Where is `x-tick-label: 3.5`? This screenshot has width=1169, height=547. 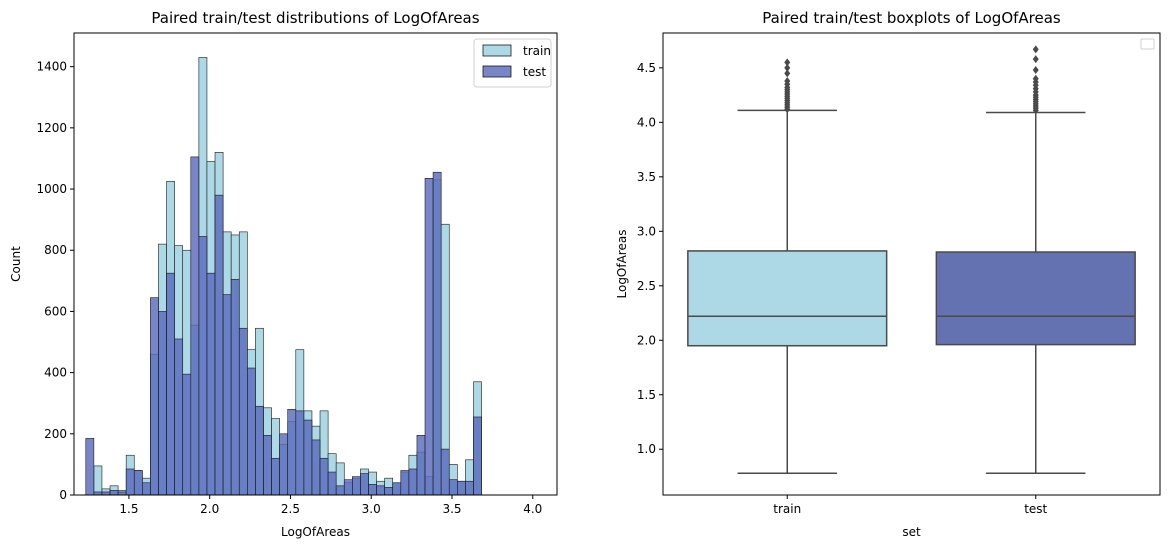 x-tick-label: 3.5 is located at coordinates (451, 509).